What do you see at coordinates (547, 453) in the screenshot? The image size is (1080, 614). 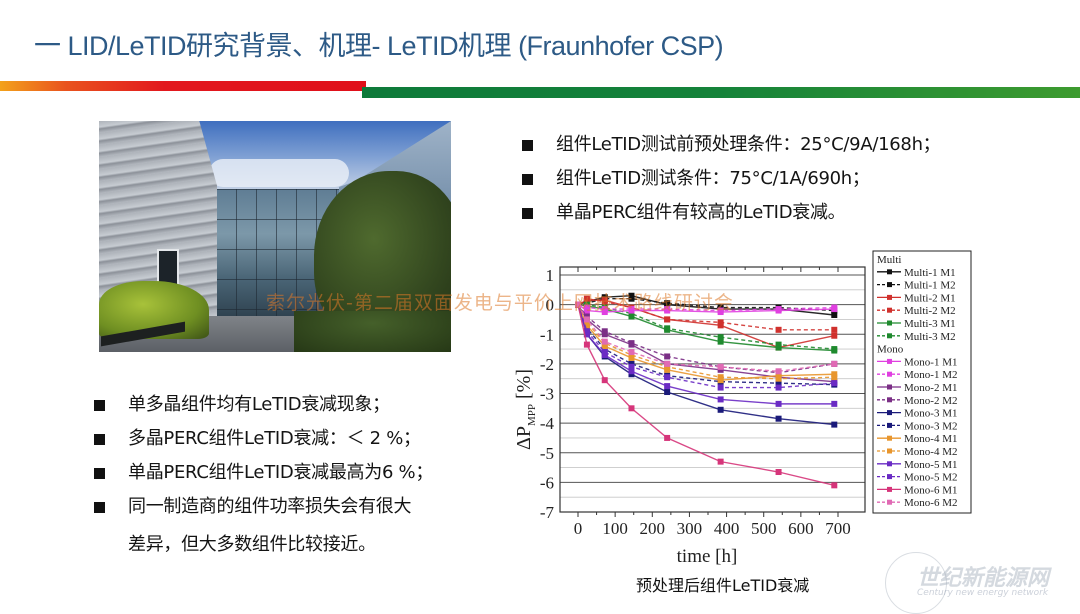 I see `y-tick-label: -5` at bounding box center [547, 453].